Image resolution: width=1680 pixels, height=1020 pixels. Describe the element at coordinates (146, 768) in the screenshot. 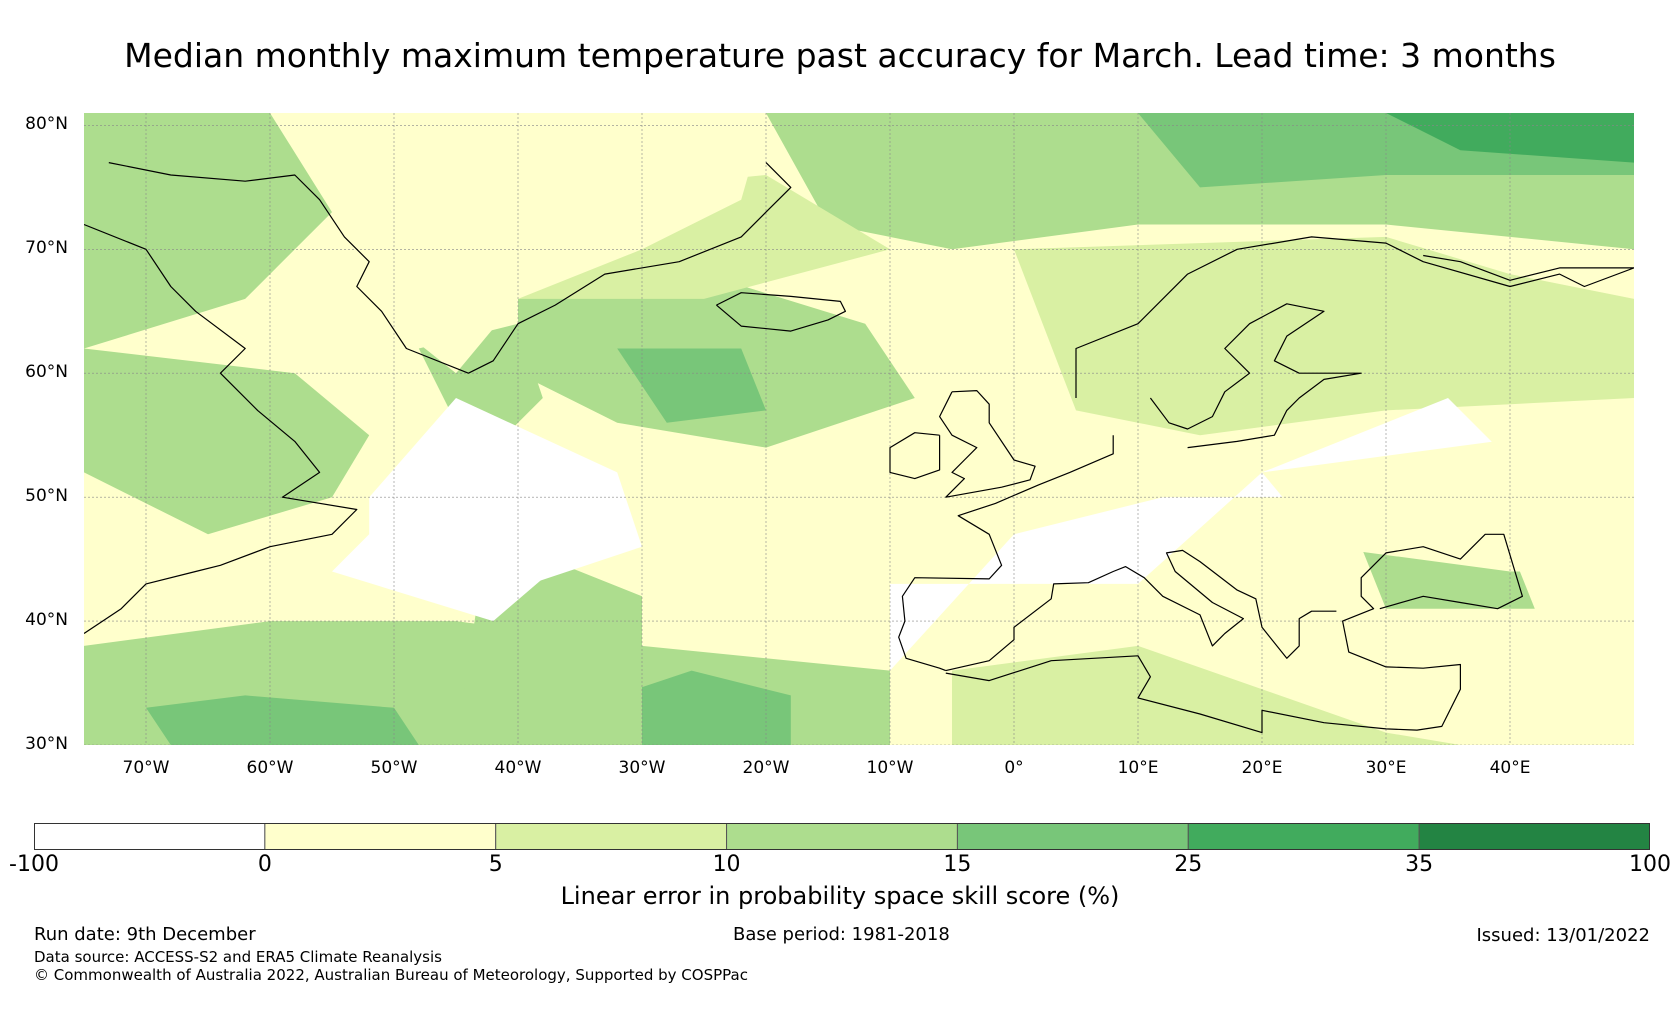

I see `lon-tick-label: 70°W` at that location.